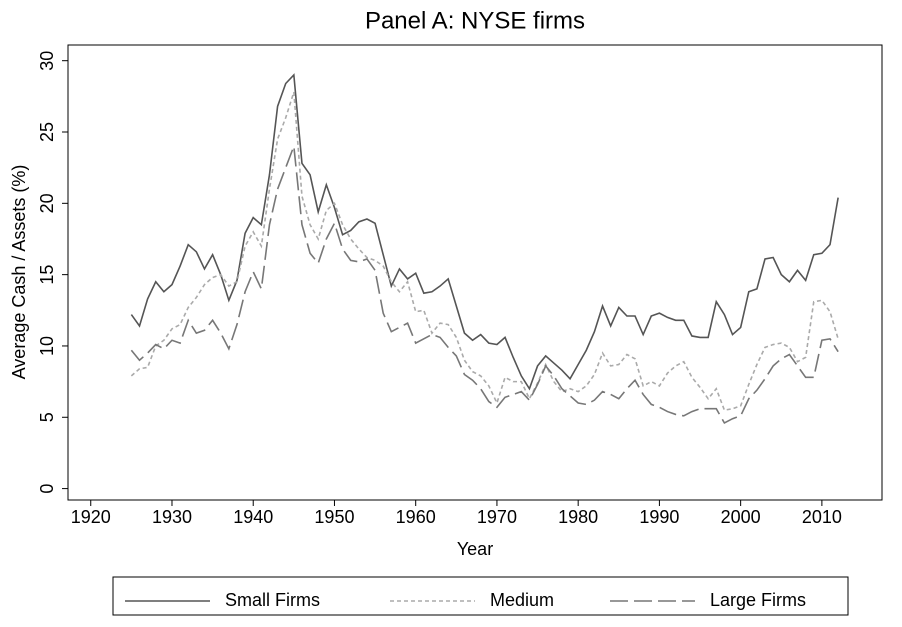 The image size is (902, 627). What do you see at coordinates (741, 517) in the screenshot?
I see `x-tick-label: 2000` at bounding box center [741, 517].